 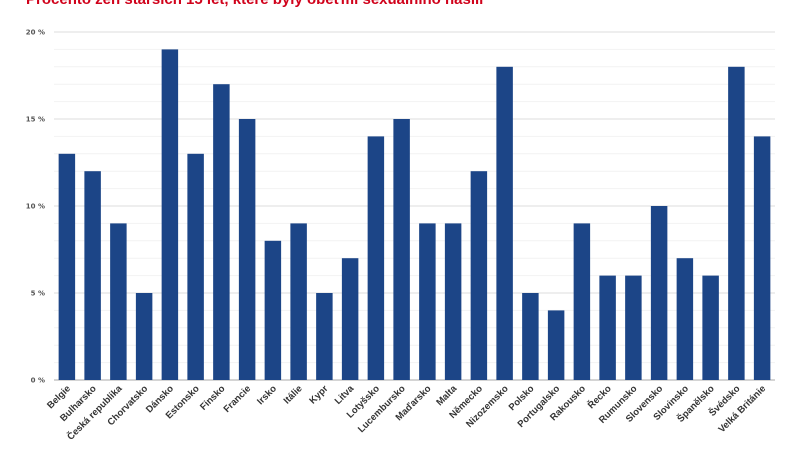 I want to click on y-tick-label: 0 %, so click(x=38, y=381).